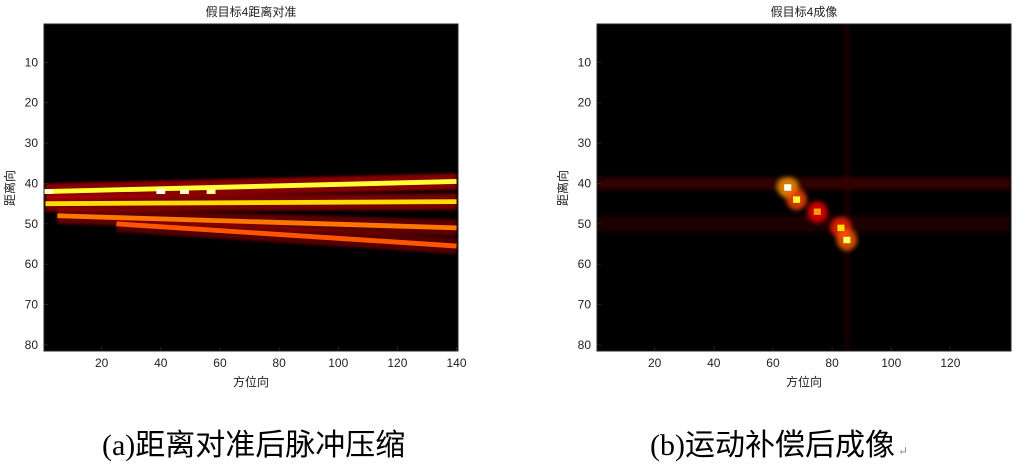  I want to click on x-tick-label: 140, so click(457, 363).